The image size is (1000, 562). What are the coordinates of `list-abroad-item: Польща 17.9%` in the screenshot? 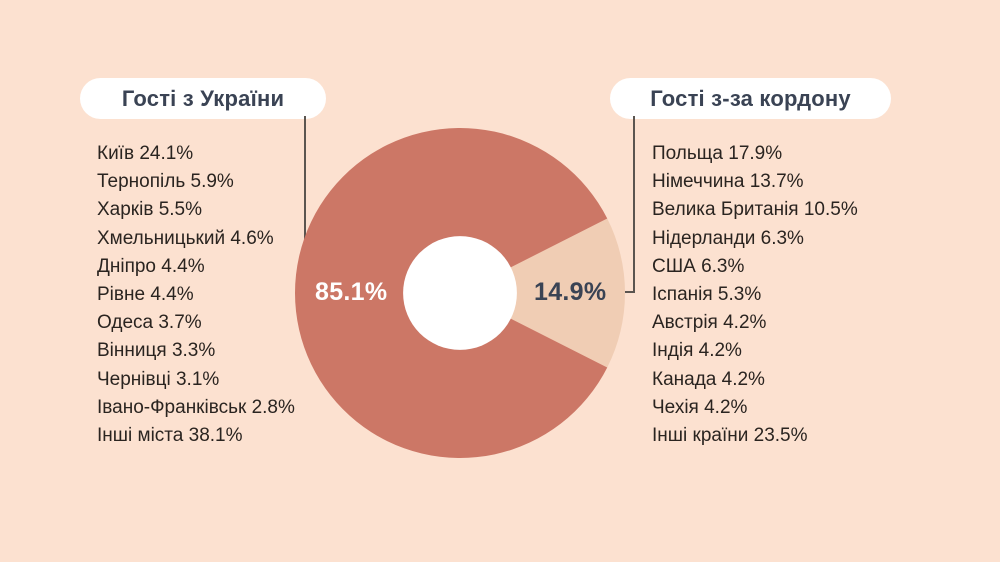 It's located at (717, 153).